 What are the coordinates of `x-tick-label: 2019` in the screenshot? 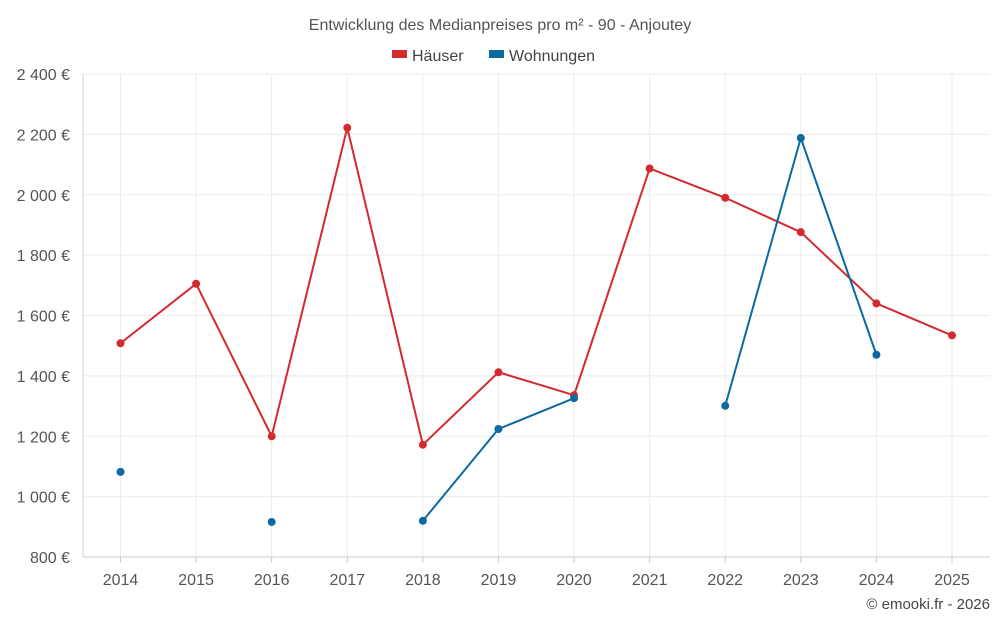 It's located at (499, 580).